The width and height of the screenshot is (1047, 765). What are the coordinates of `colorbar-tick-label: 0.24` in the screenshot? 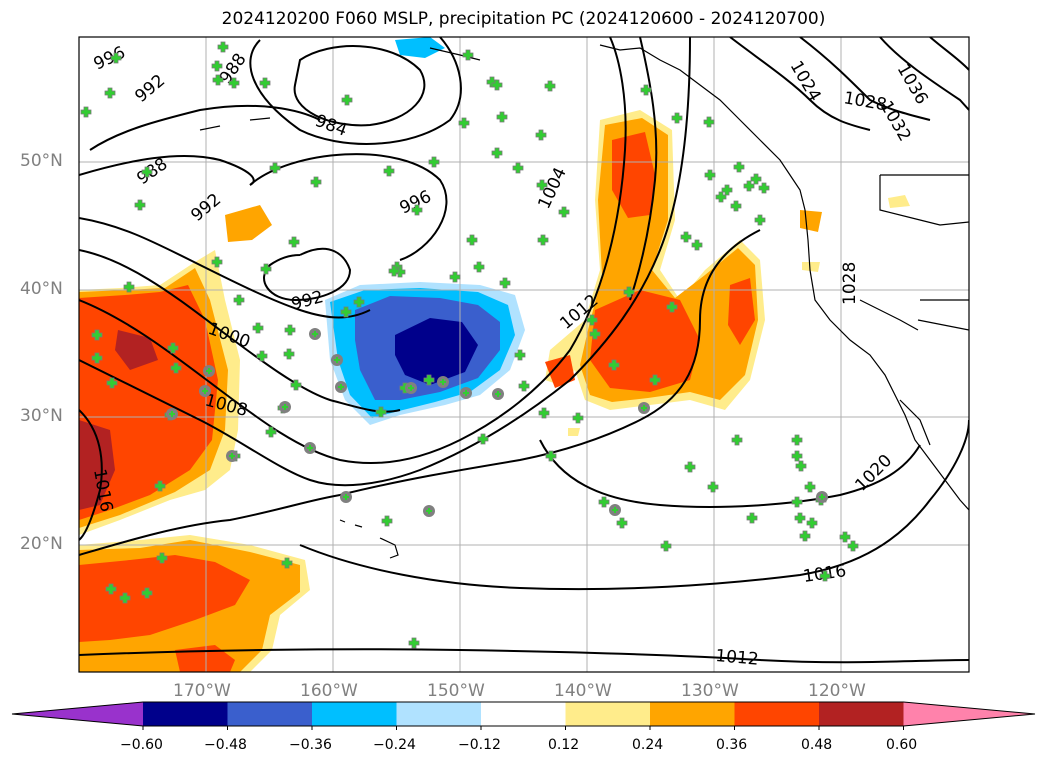 It's located at (648, 745).